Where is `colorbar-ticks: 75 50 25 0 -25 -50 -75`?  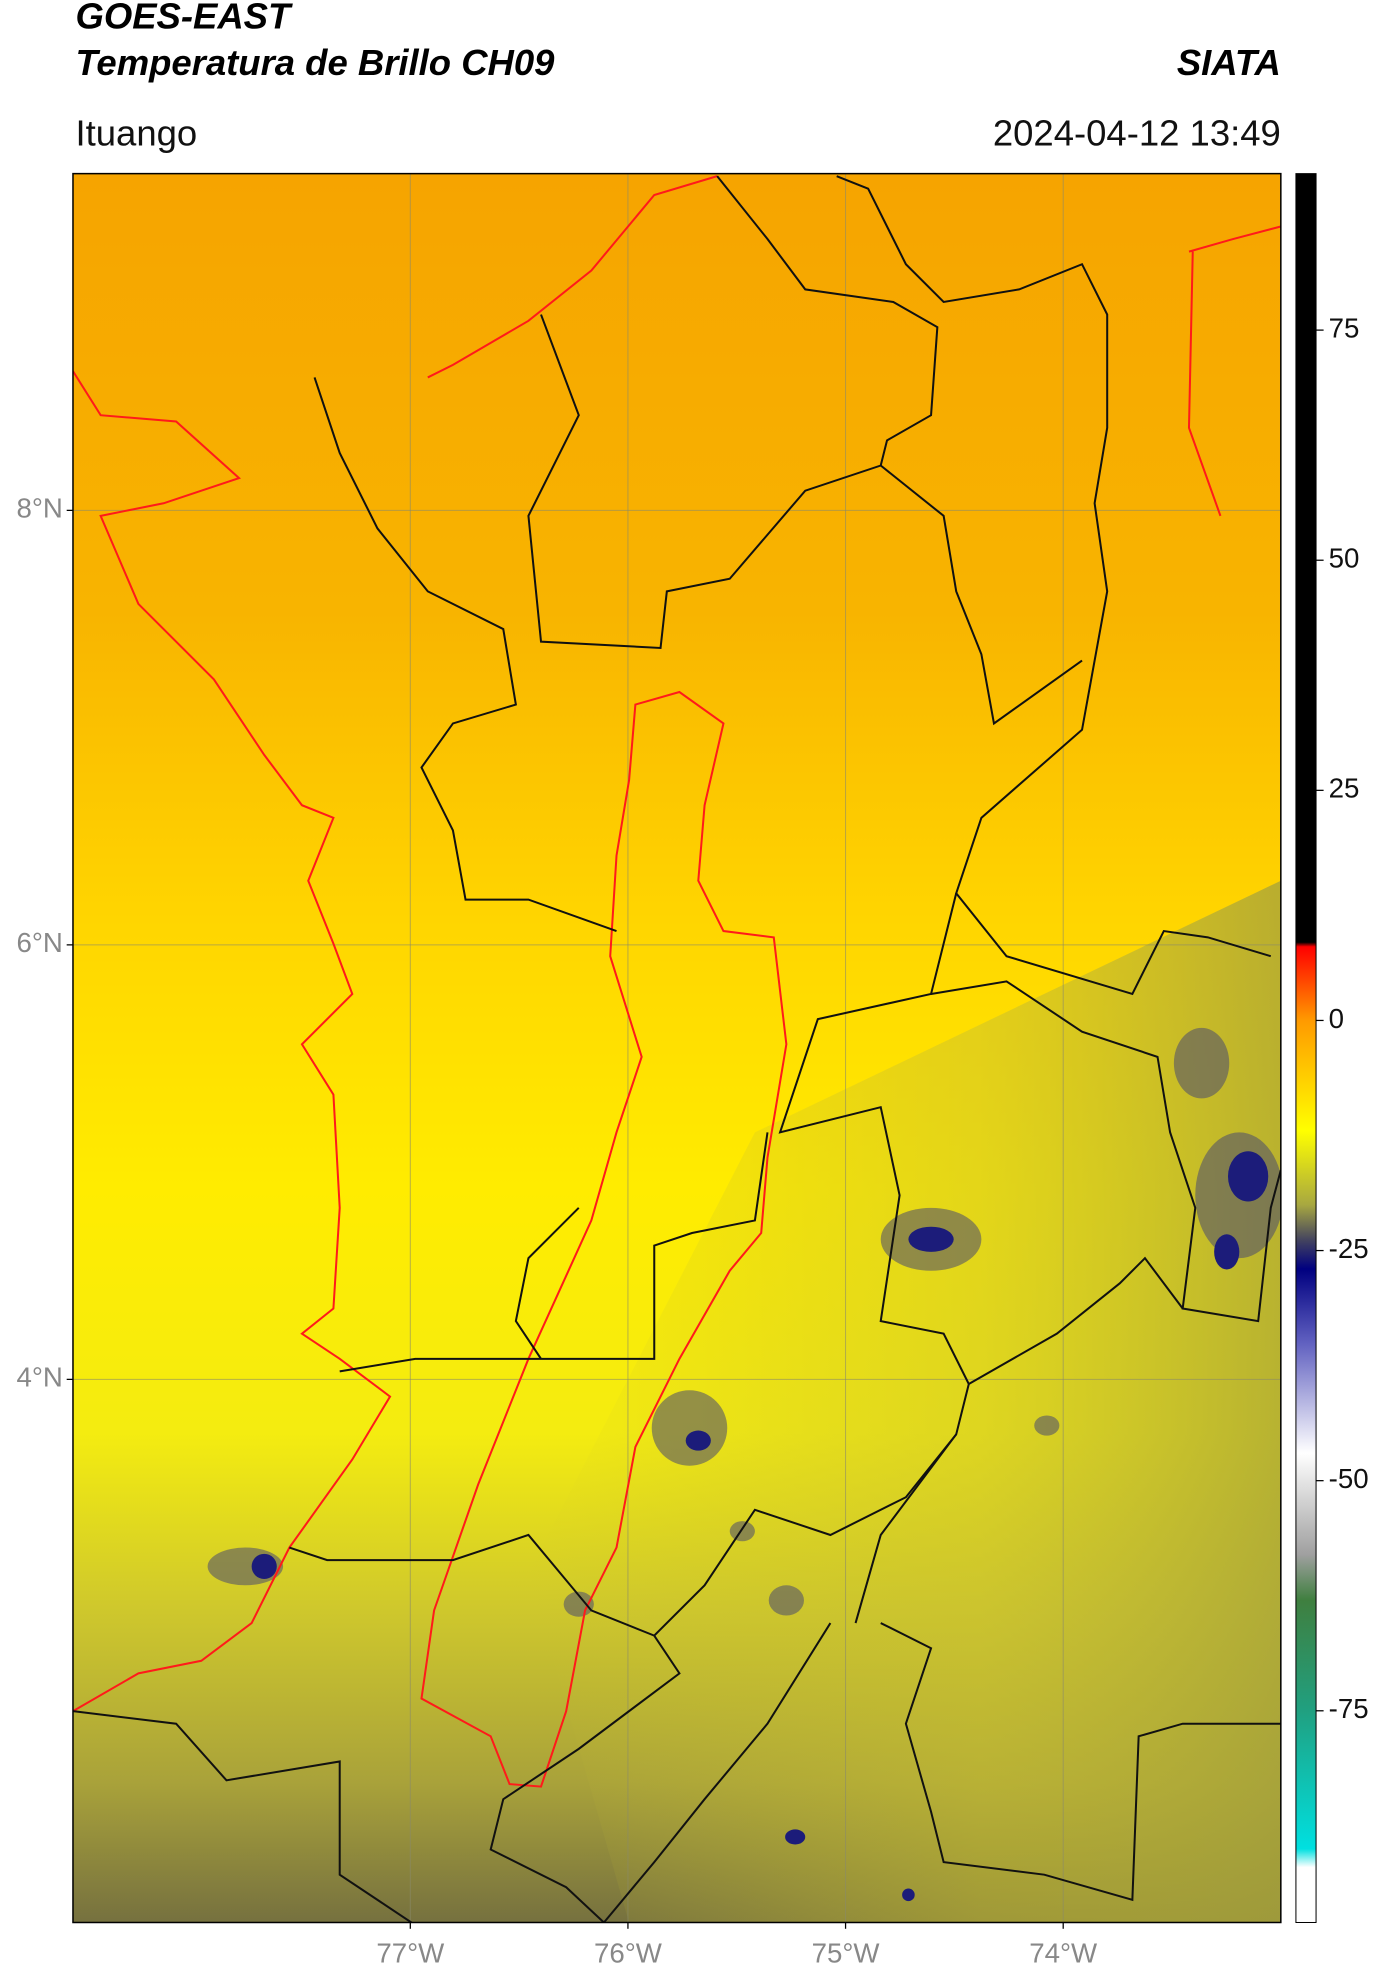 colorbar-ticks: 75 50 25 0 -25 -50 -75 is located at coordinates (1342, 1018).